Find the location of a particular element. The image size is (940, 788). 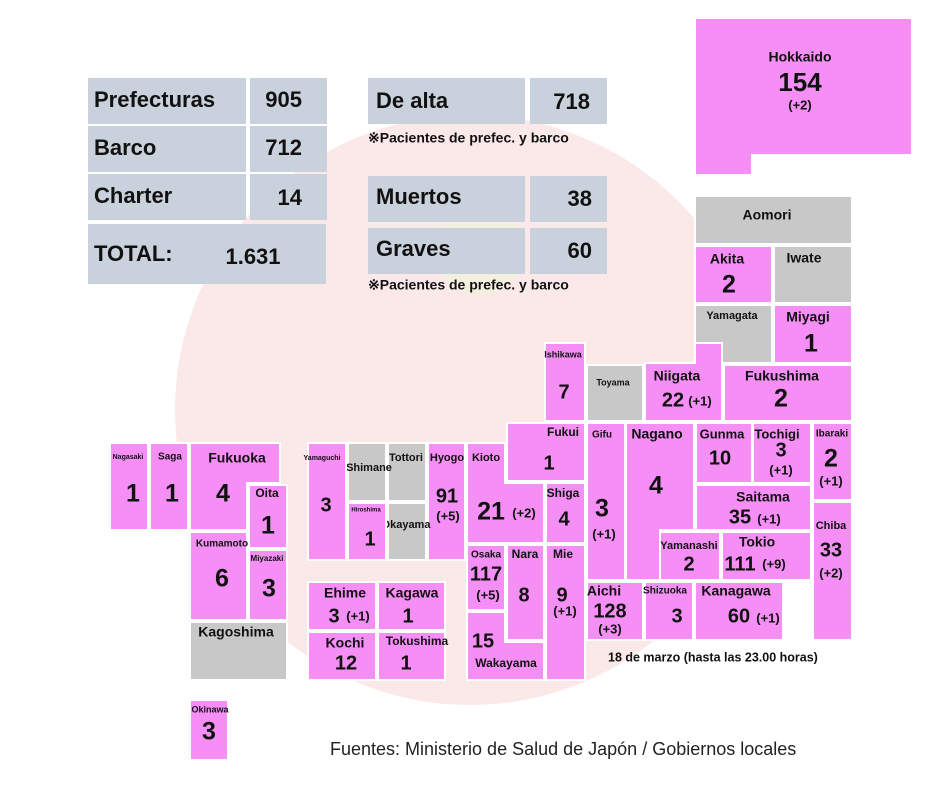

prefecture-name: Fukuoka is located at coordinates (237, 458).